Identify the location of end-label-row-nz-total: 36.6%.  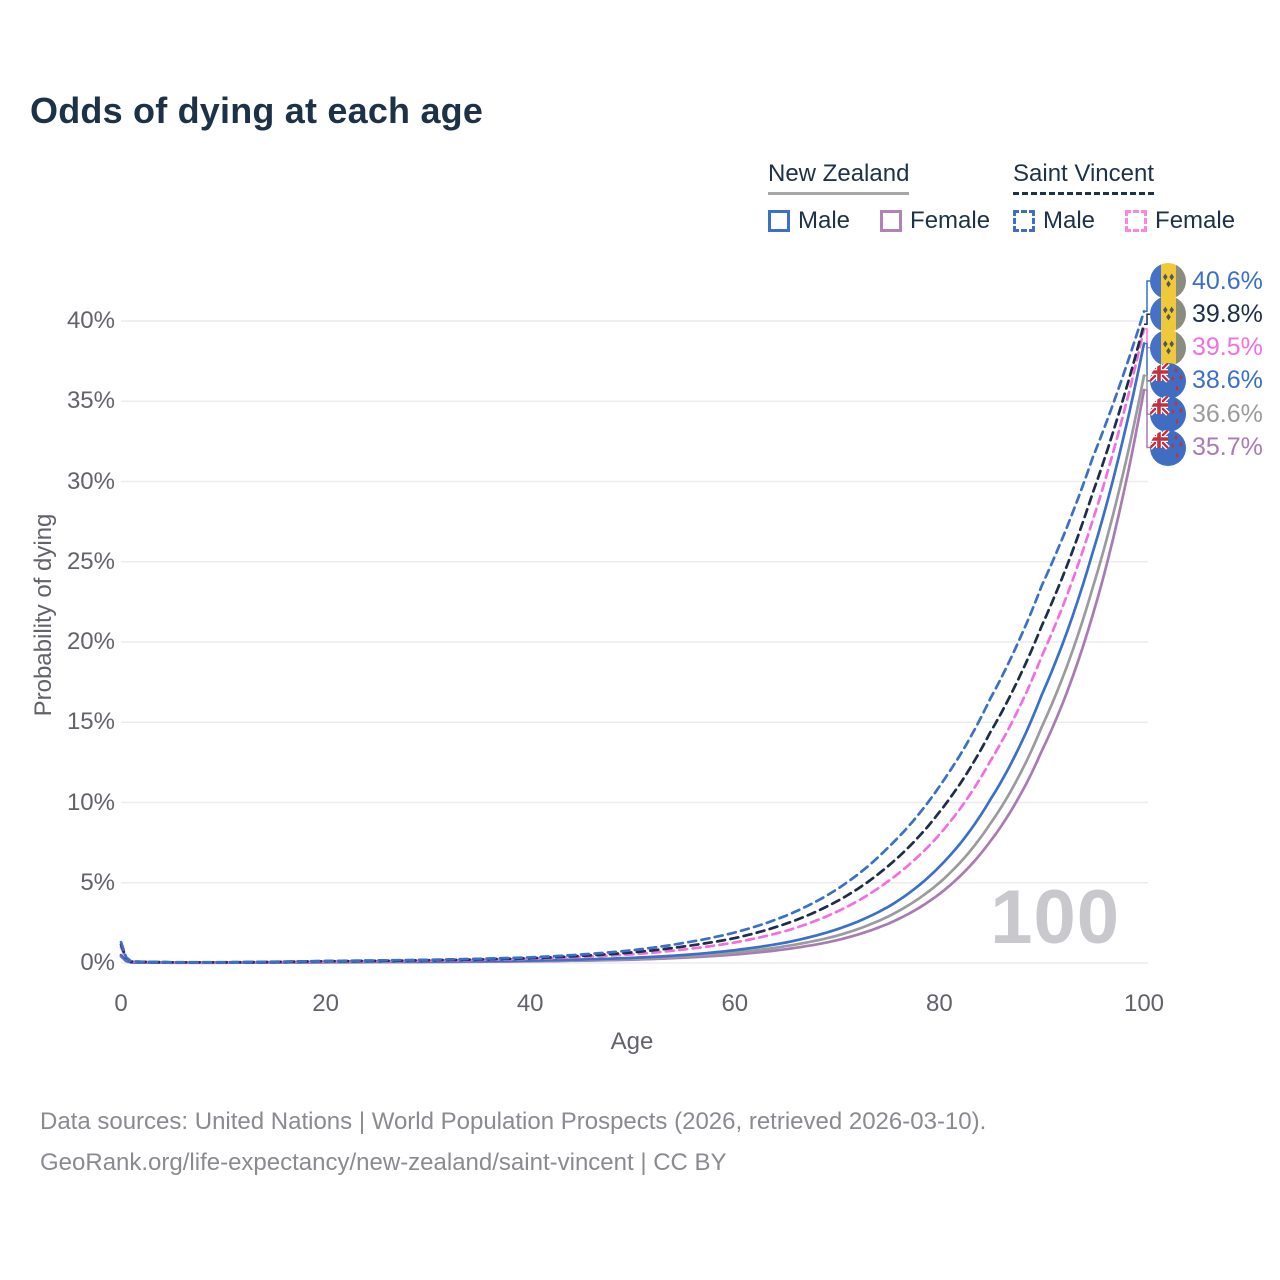
(1206, 414).